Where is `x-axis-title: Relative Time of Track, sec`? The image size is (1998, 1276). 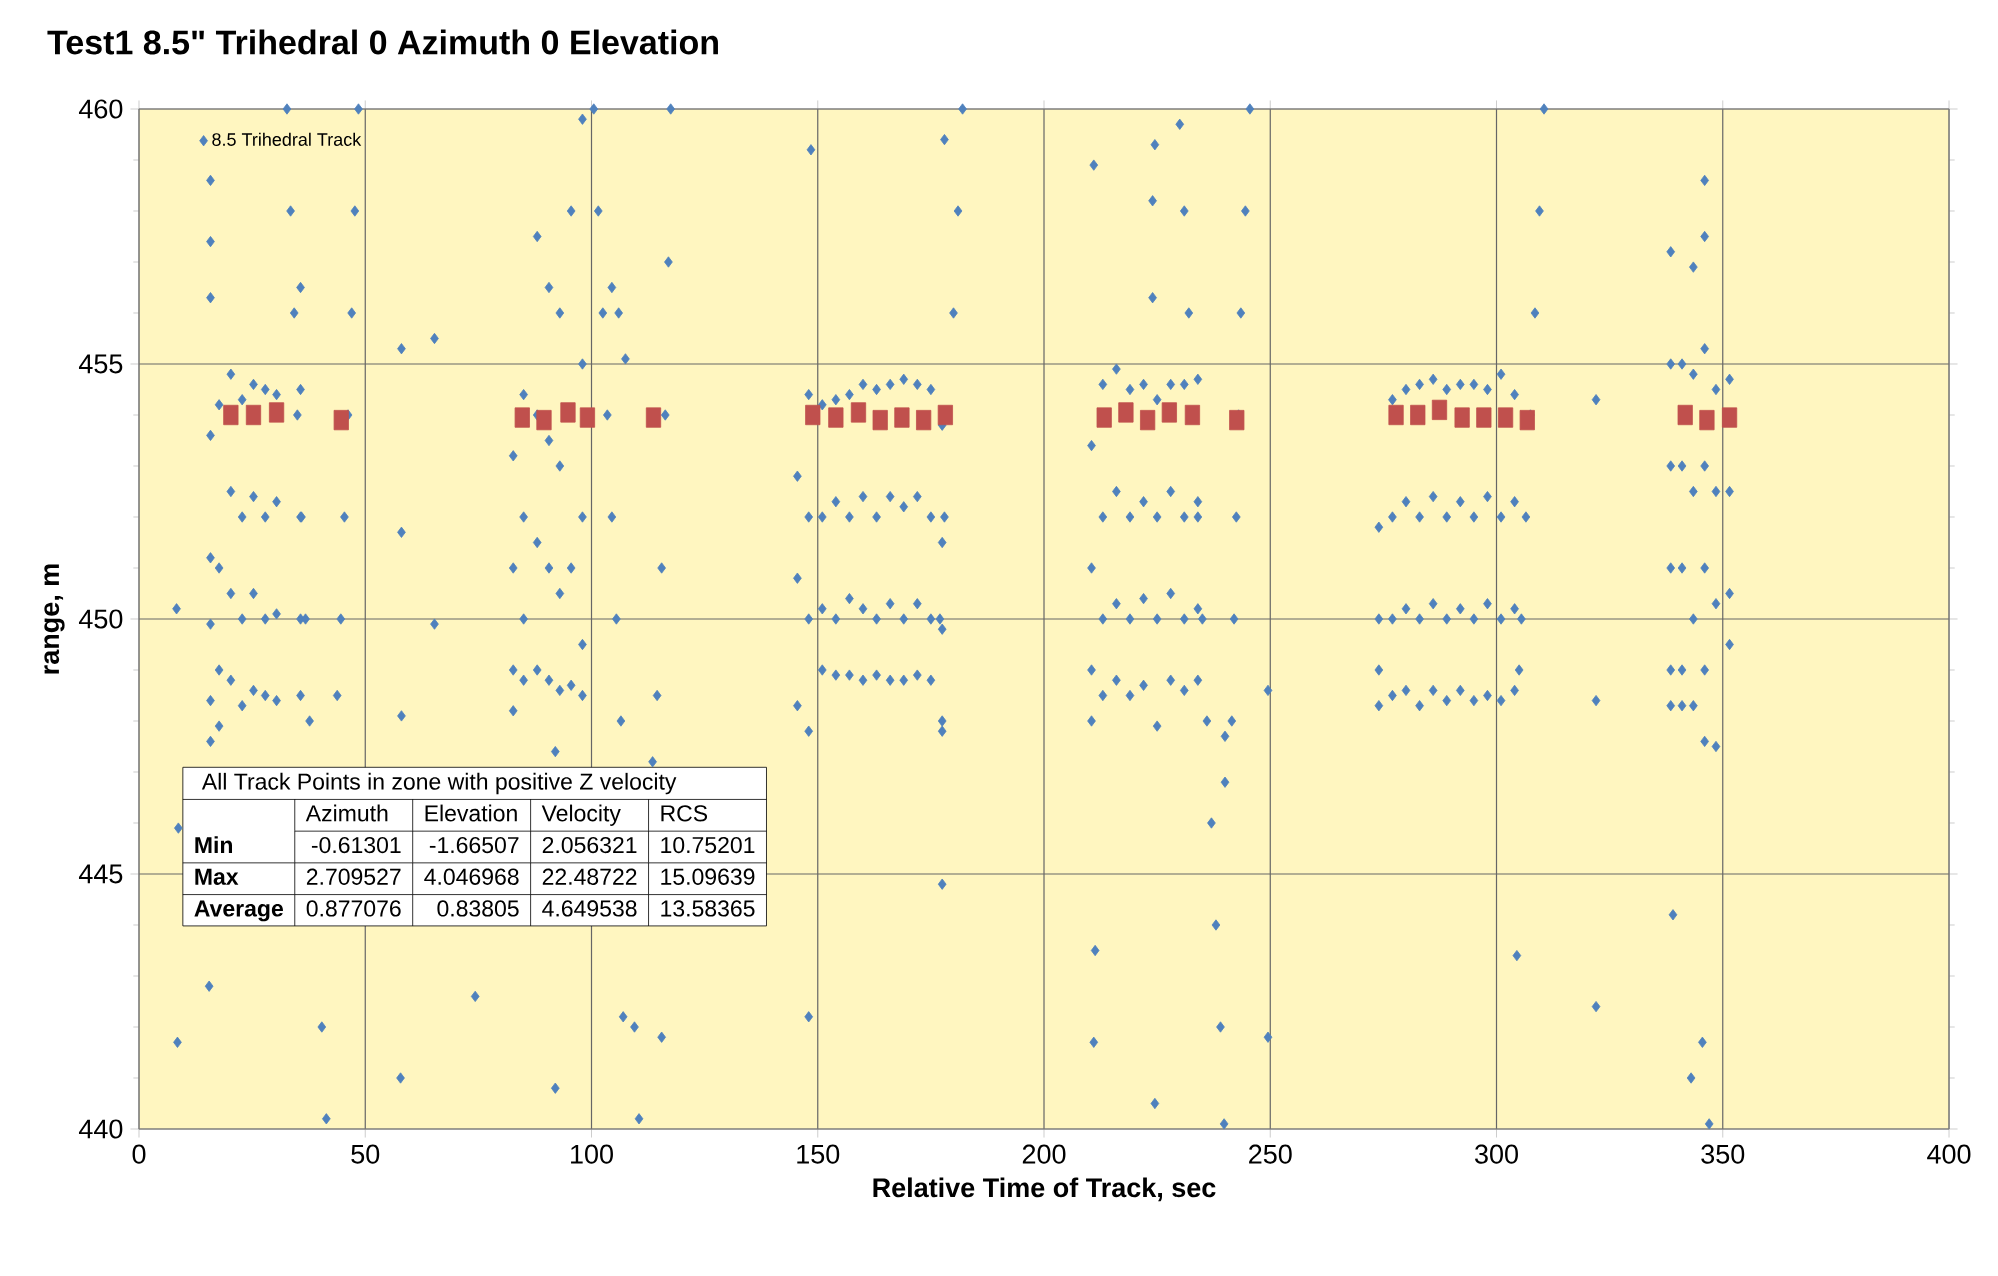 x-axis-title: Relative Time of Track, sec is located at coordinates (1044, 1189).